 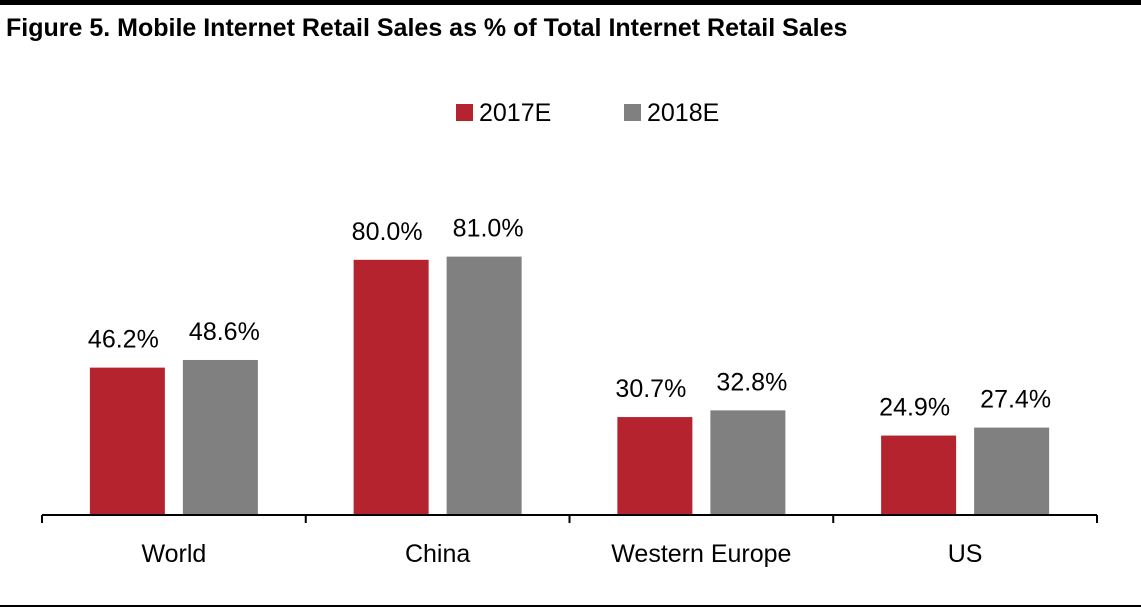 I want to click on bar-2018E-china, so click(x=484, y=385).